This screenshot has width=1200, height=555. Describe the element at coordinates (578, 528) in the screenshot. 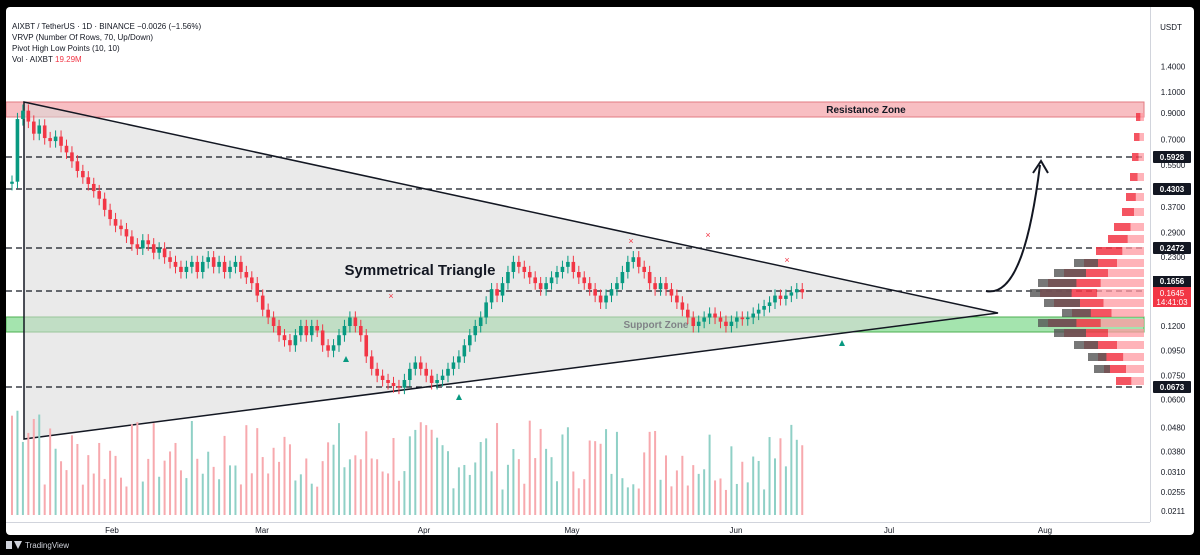

I see `time-axis: Feb Mar Apr May Jun Jul Aug` at that location.